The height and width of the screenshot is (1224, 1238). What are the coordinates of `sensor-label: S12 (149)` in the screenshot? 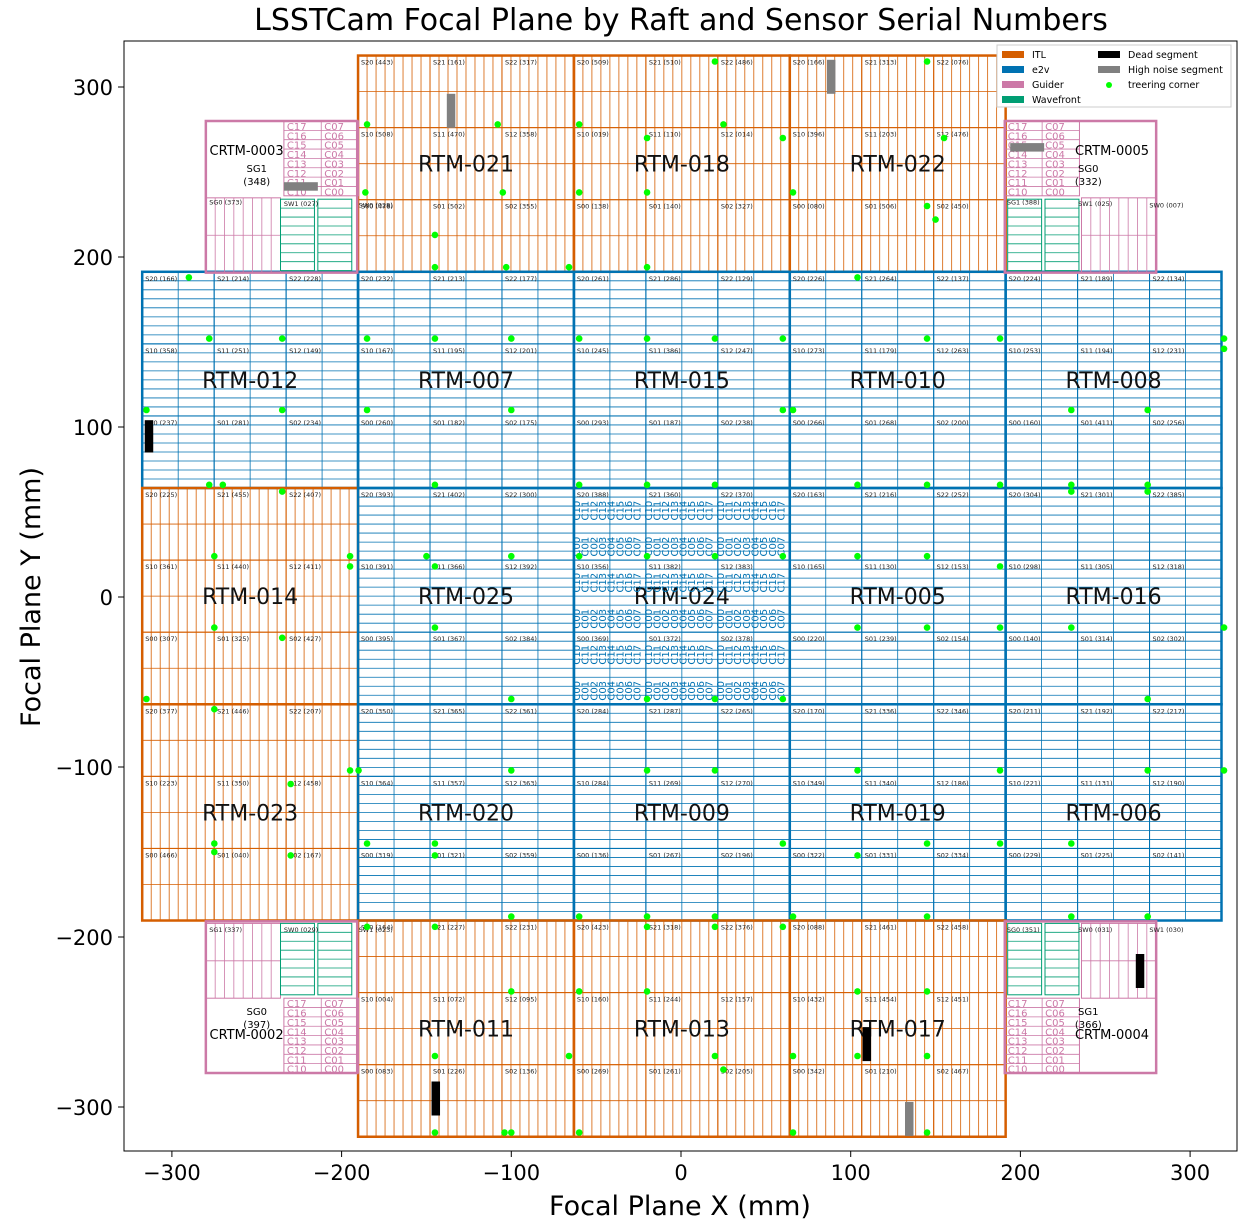 It's located at (305, 351).